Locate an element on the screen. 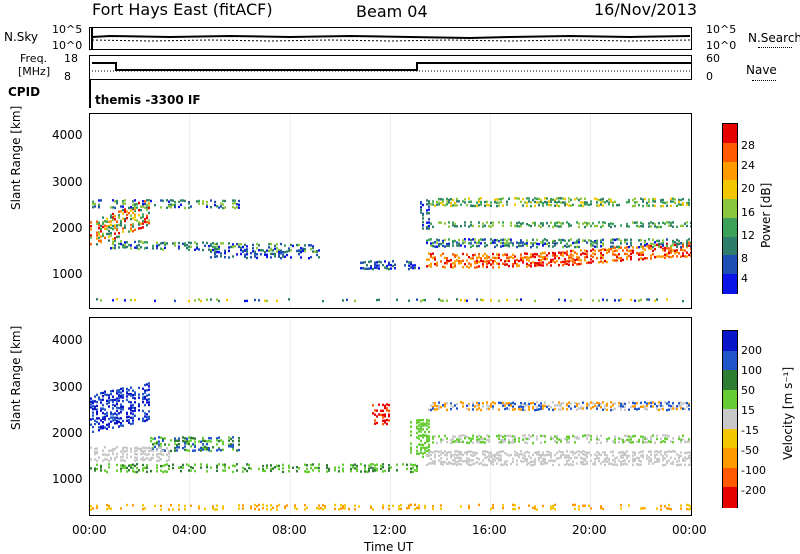 This screenshot has height=554, width=800. nave-tick-bottom: 0 is located at coordinates (709, 76).